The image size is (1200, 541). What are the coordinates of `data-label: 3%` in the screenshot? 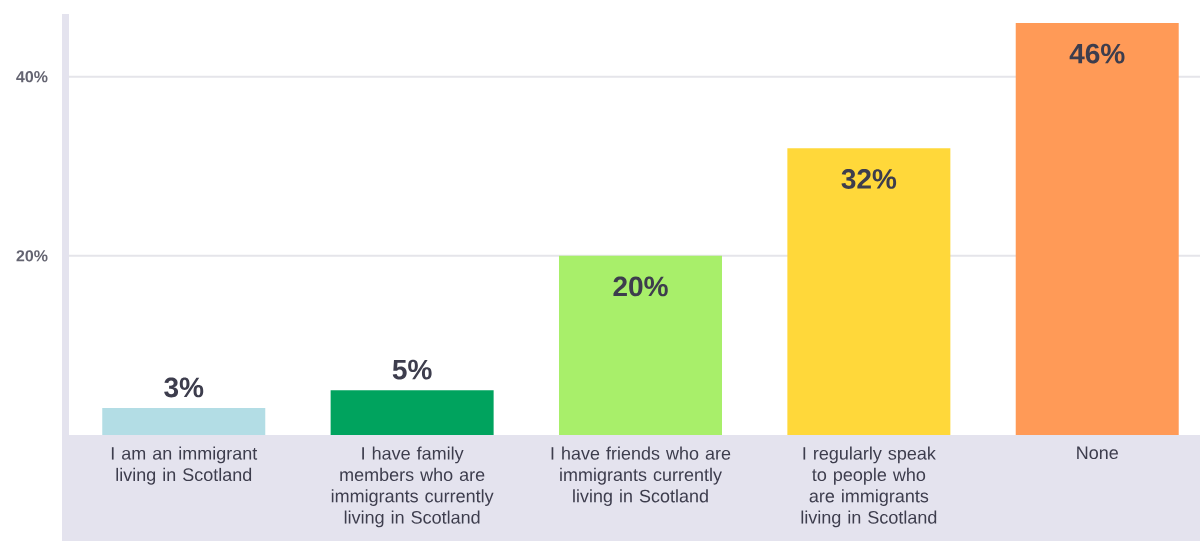 It's located at (184, 387).